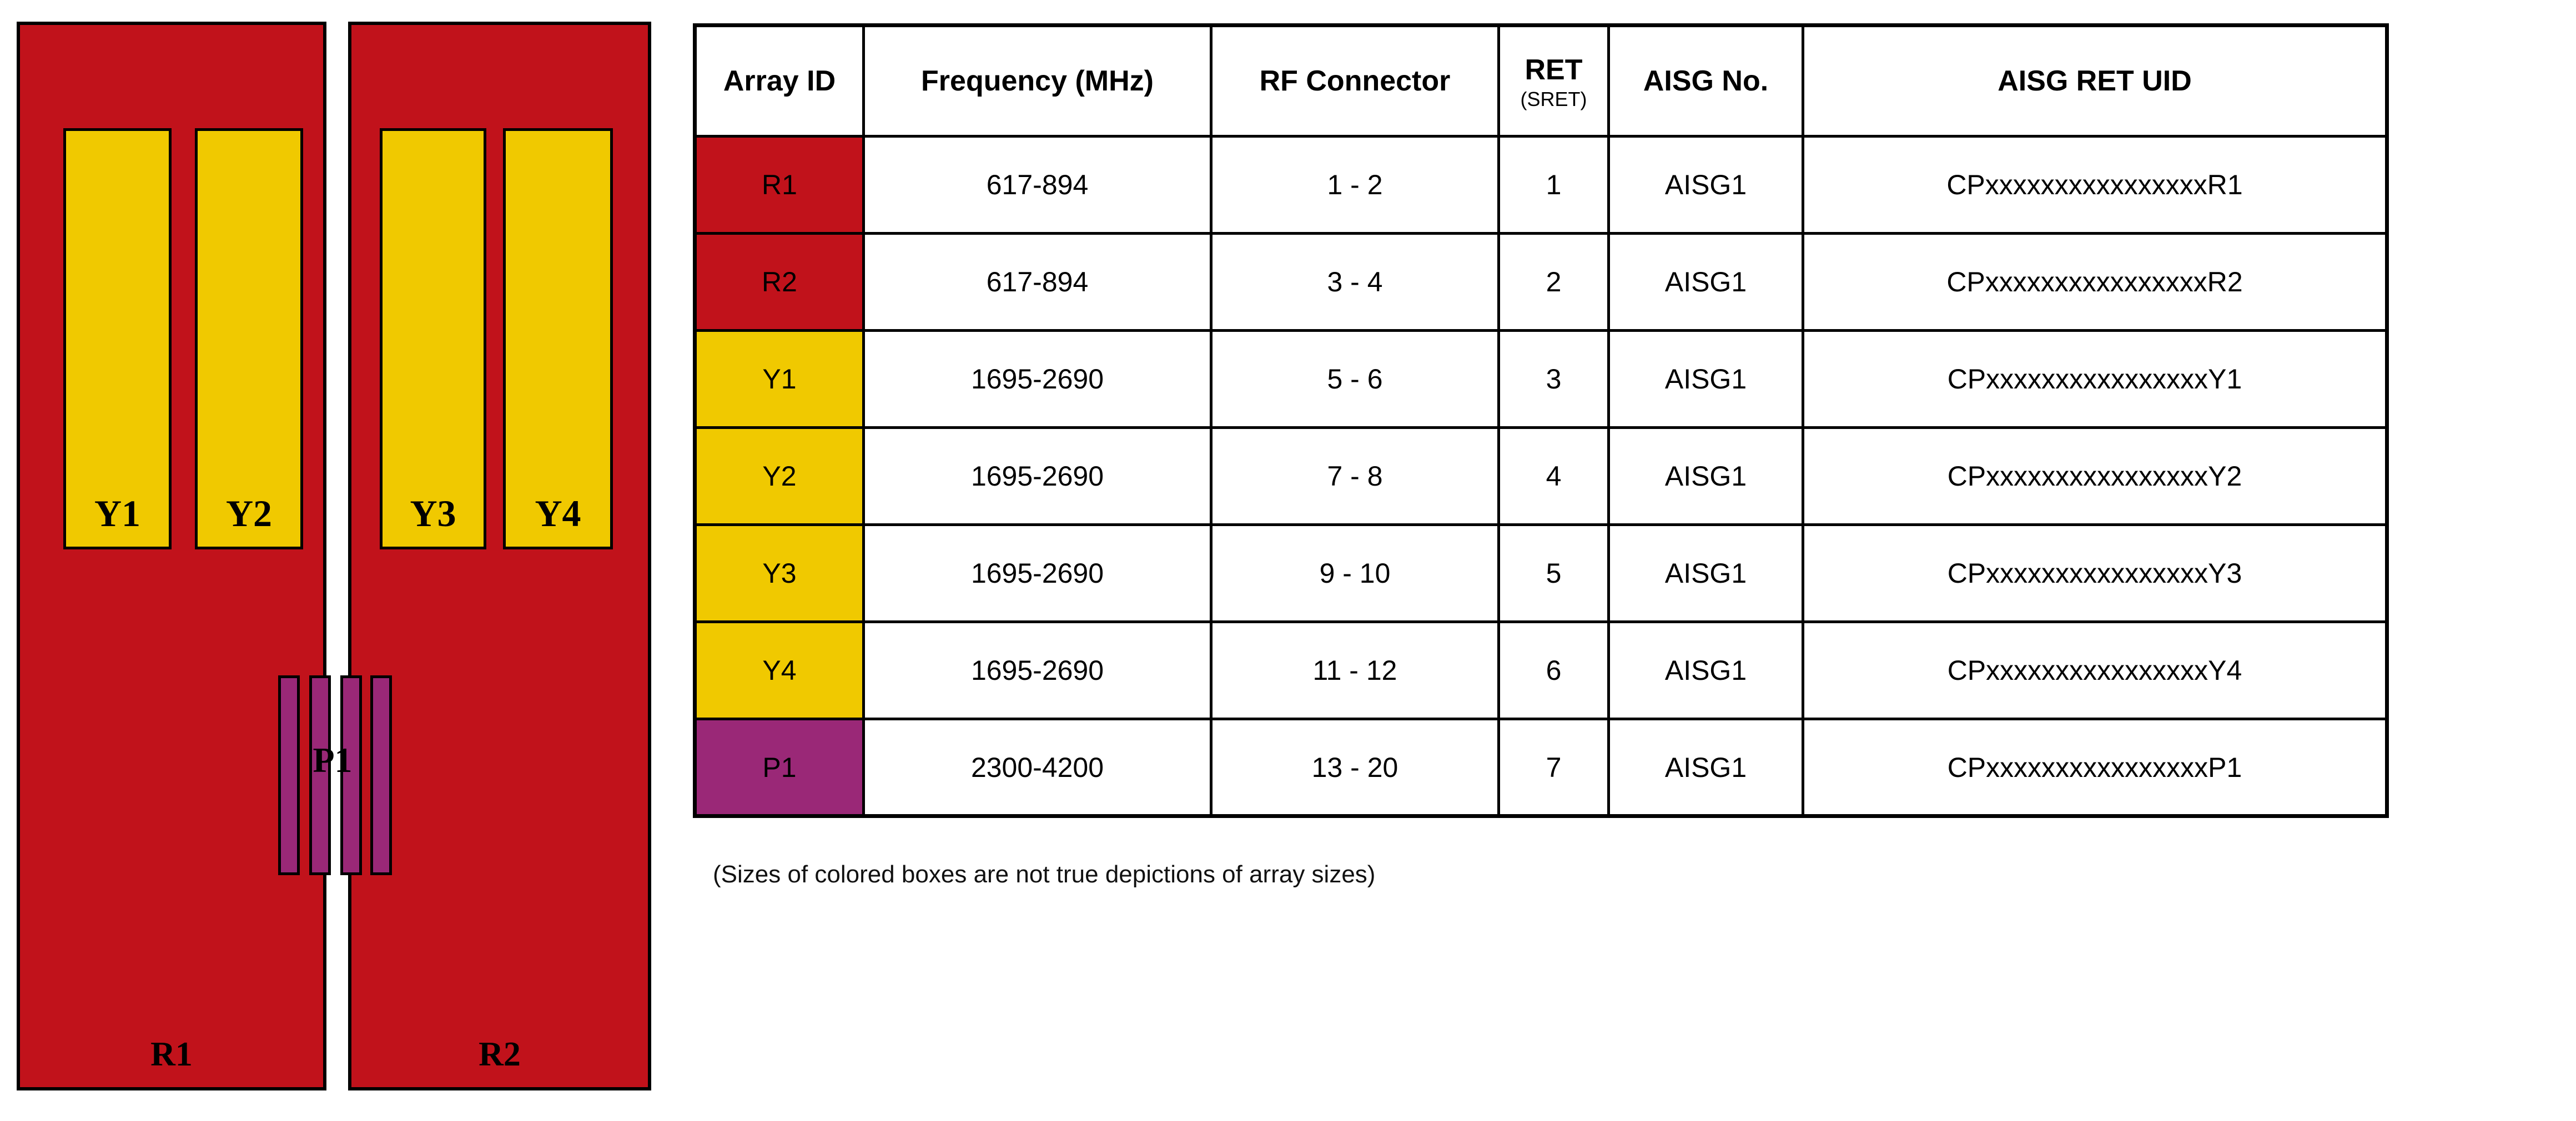 Image resolution: width=2576 pixels, height=1121 pixels. What do you see at coordinates (499, 556) in the screenshot?
I see `reflector-panel-R2: Y3 Y4 R2` at bounding box center [499, 556].